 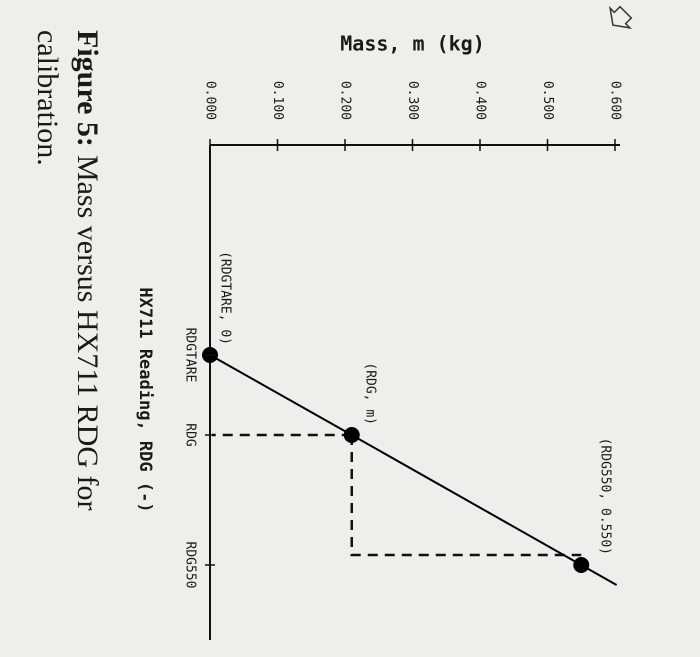 What do you see at coordinates (412, 44) in the screenshot?
I see `y-axis-title: Mass, m (kg)` at bounding box center [412, 44].